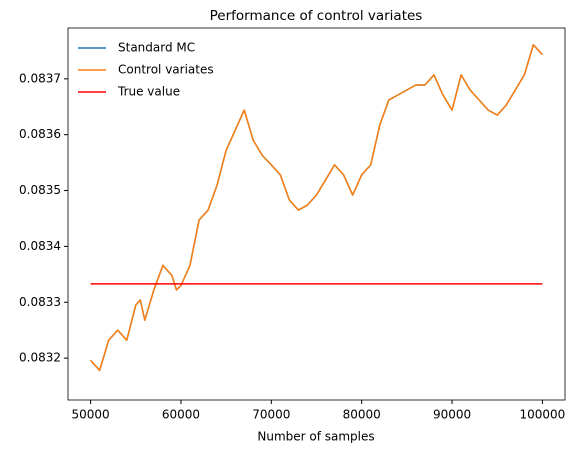 This screenshot has width=578, height=453. What do you see at coordinates (40, 78) in the screenshot?
I see `y-tick-label: 0.0837` at bounding box center [40, 78].